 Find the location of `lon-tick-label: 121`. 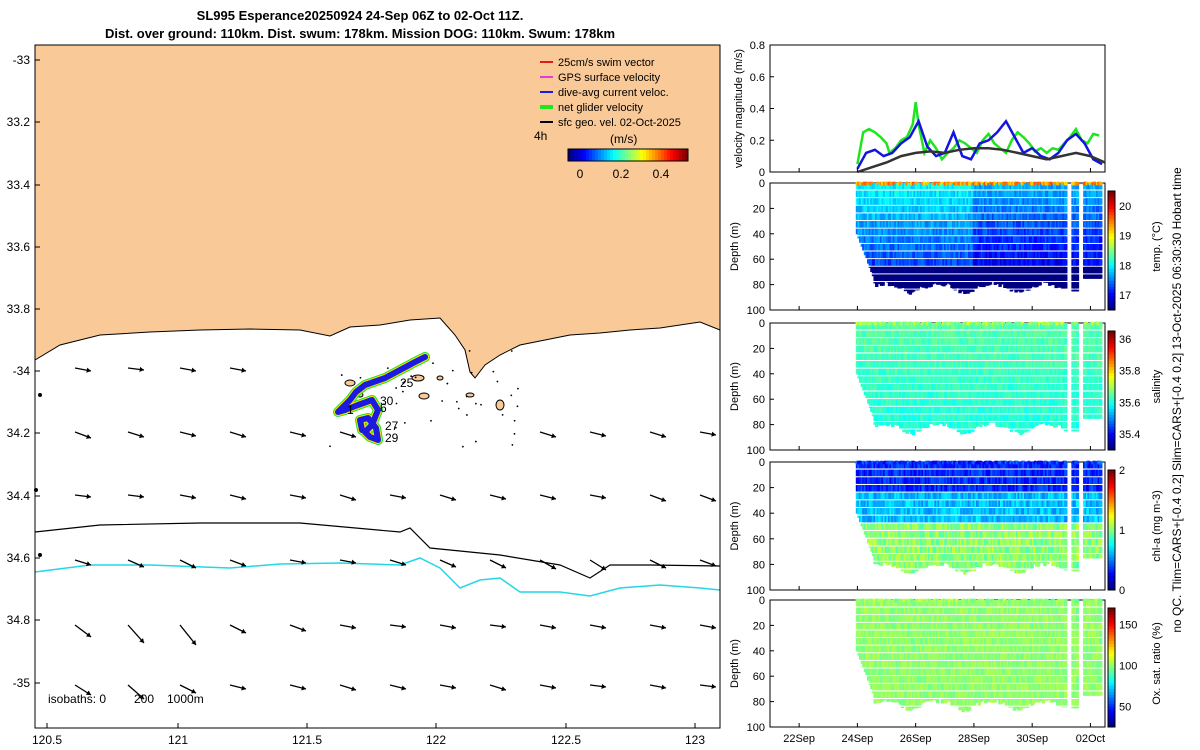

lon-tick-label: 121 is located at coordinates (178, 740).